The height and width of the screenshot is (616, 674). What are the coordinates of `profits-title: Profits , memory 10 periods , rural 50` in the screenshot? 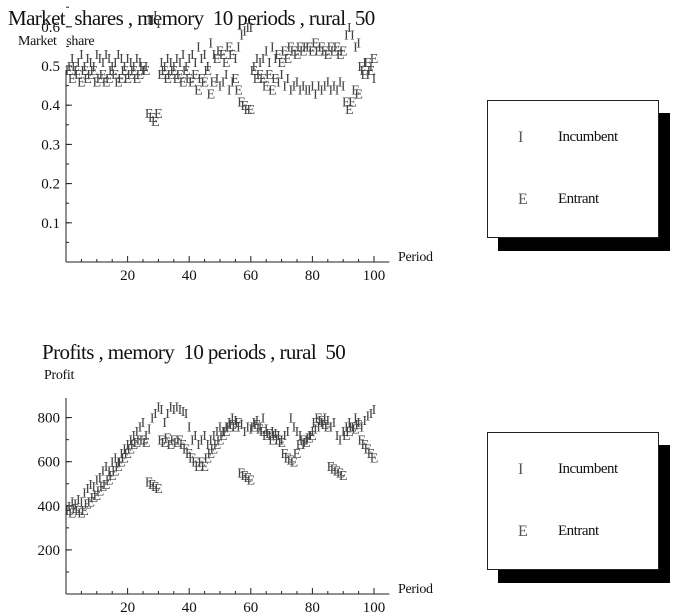 It's located at (194, 352).